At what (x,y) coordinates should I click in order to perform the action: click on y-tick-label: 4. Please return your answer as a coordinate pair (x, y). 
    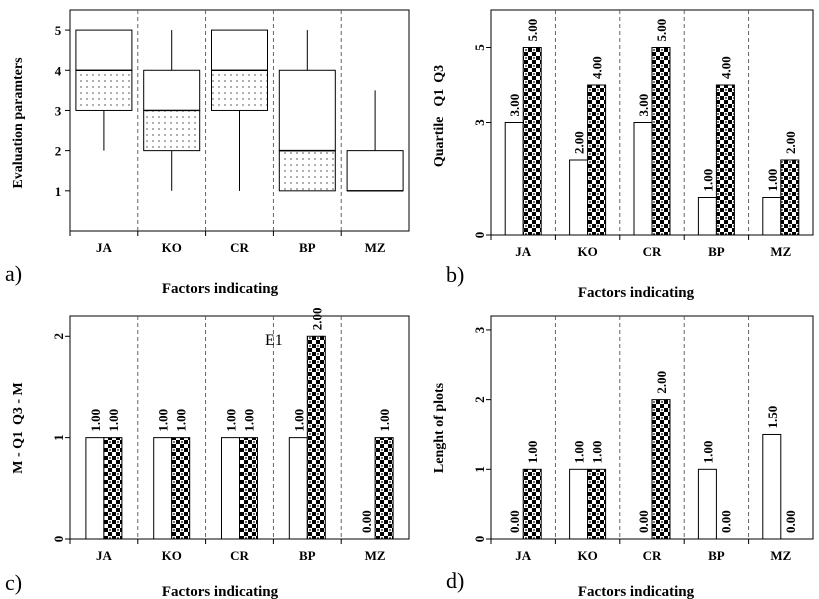
    Looking at the image, I should click on (58, 70).